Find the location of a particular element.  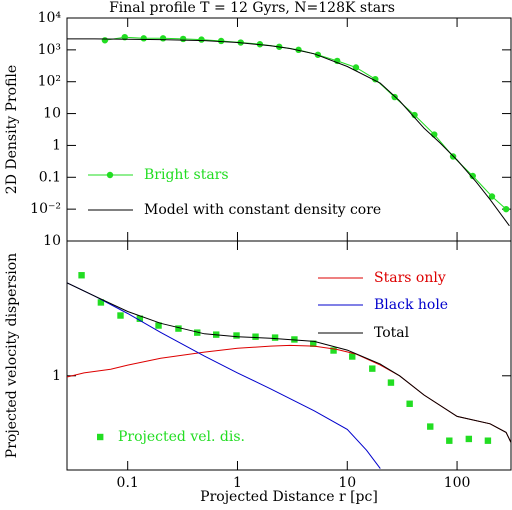

legend-label: Stars only is located at coordinates (410, 278).